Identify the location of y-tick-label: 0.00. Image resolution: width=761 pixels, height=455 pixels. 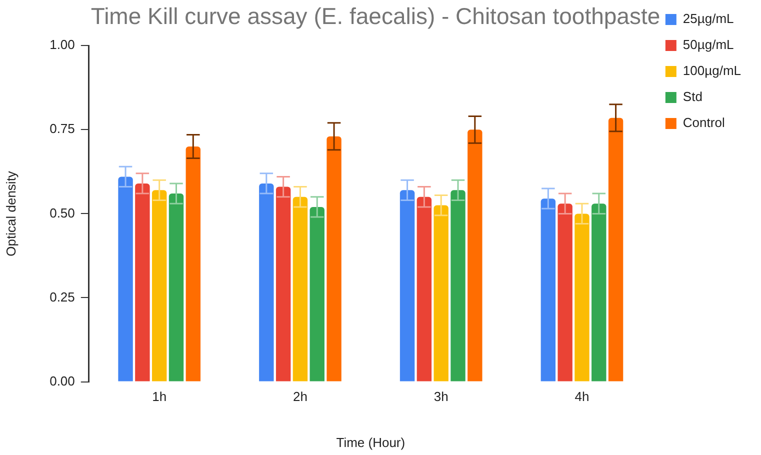
(62, 380).